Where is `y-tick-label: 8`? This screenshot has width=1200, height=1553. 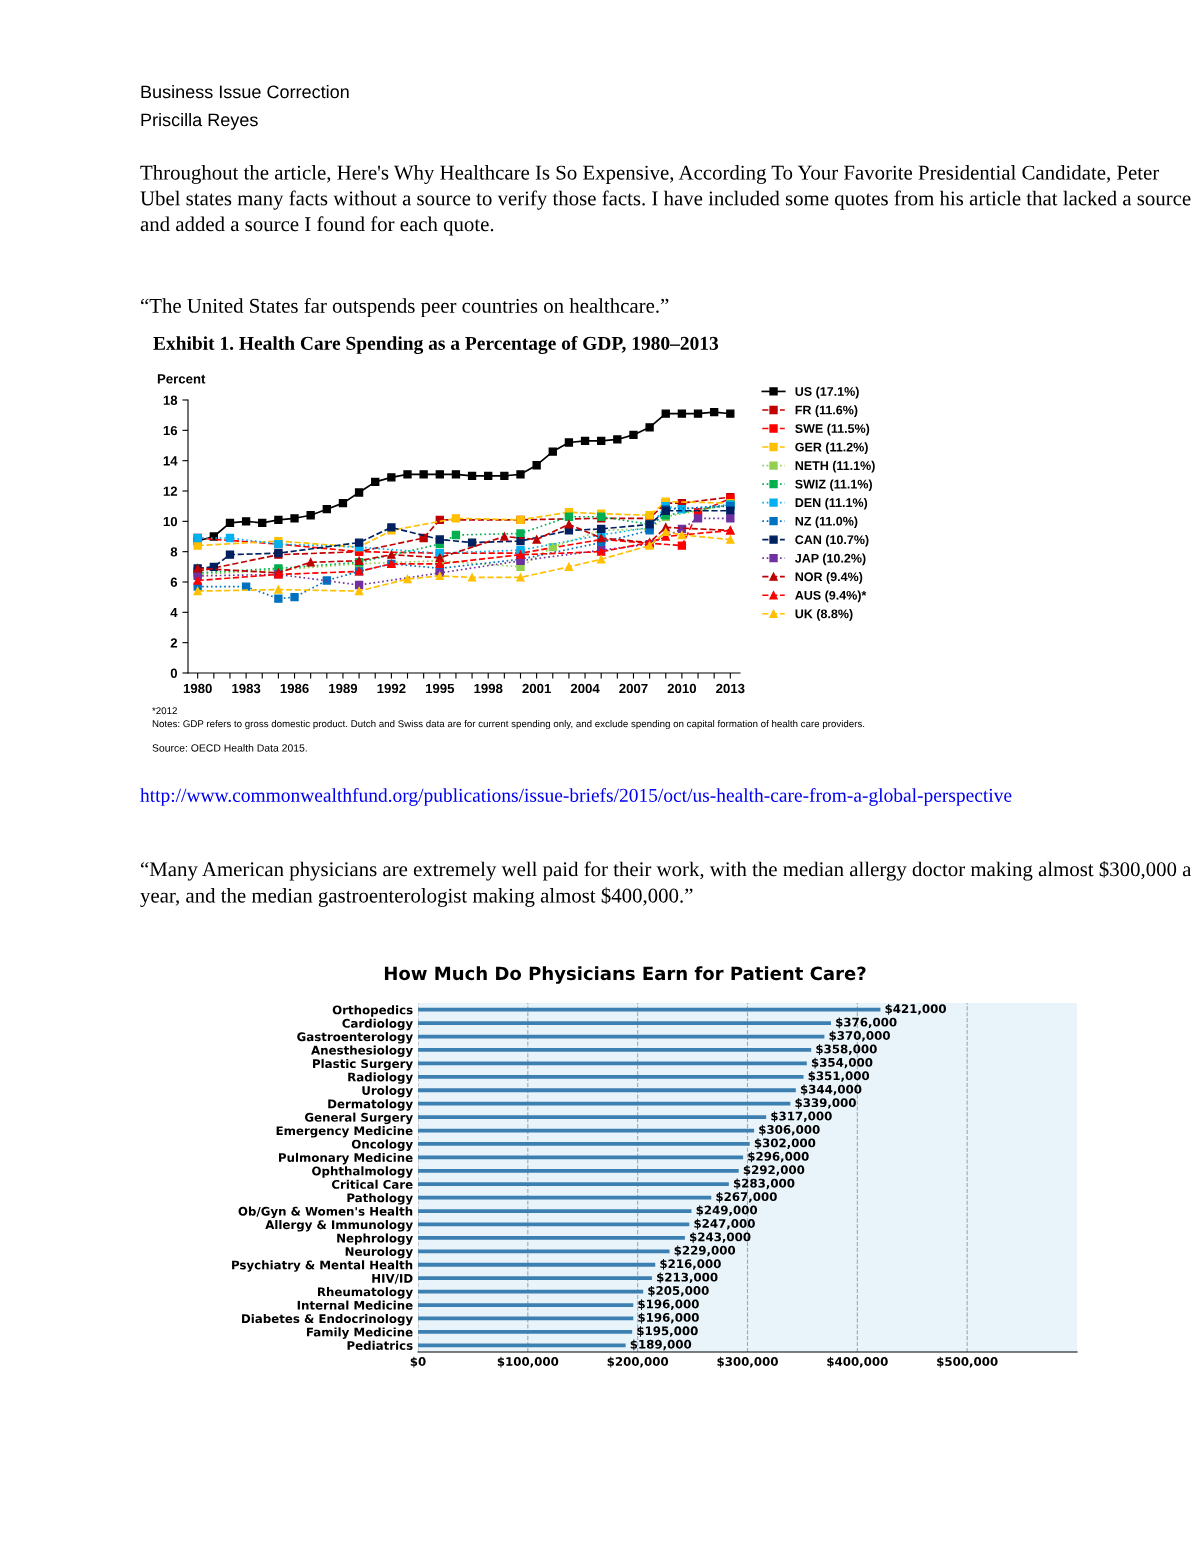
y-tick-label: 8 is located at coordinates (174, 552).